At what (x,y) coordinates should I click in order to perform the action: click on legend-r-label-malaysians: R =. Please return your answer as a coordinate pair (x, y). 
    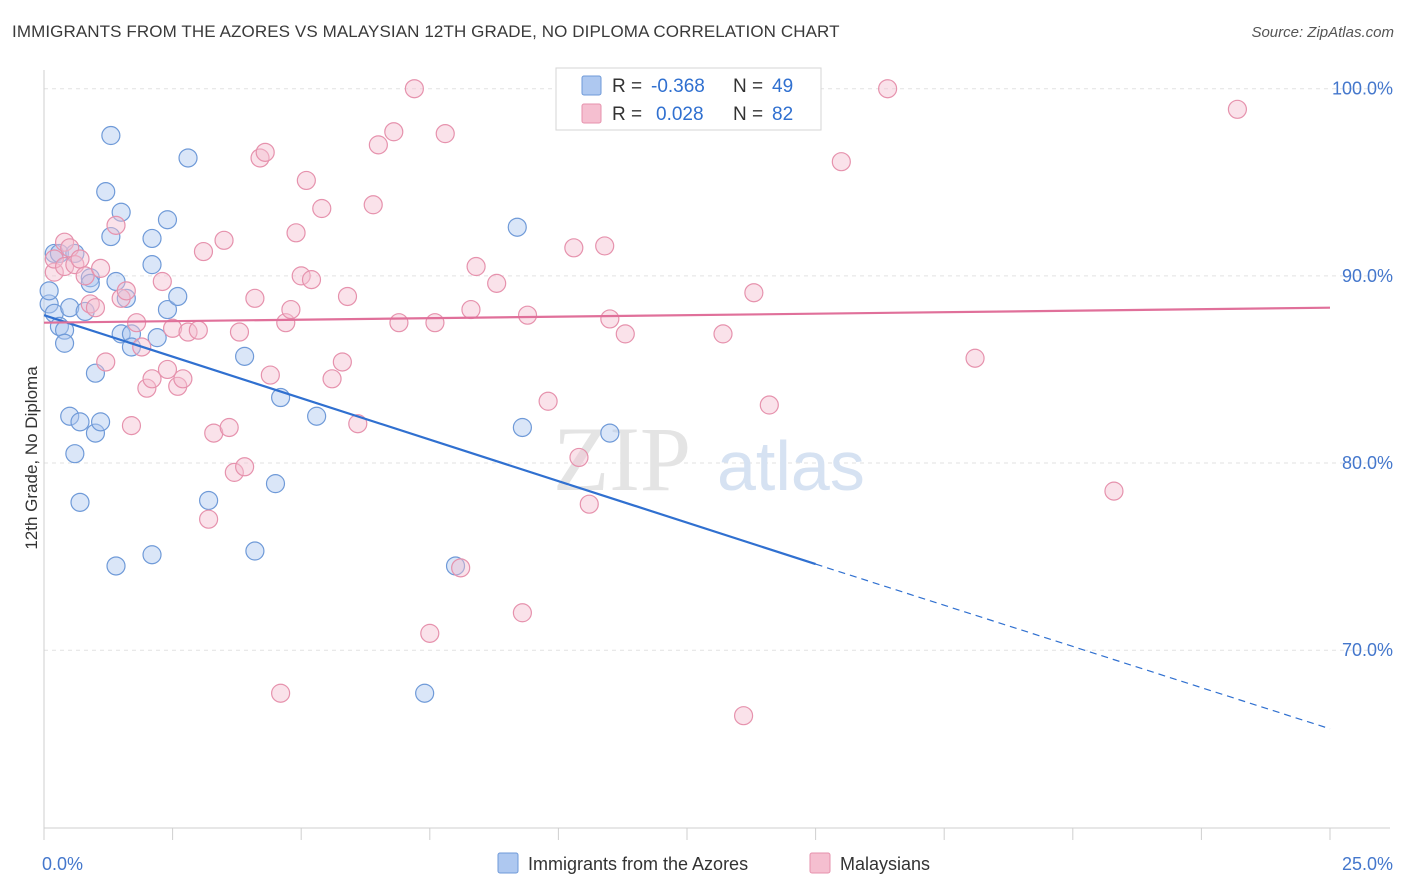
    Looking at the image, I should click on (627, 114).